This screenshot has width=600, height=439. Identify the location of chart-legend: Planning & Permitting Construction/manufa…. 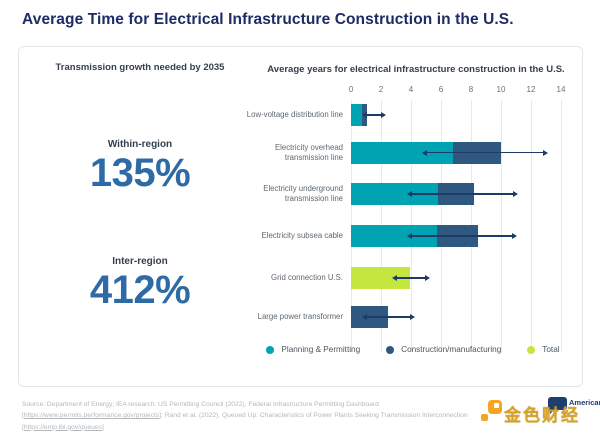
(413, 349).